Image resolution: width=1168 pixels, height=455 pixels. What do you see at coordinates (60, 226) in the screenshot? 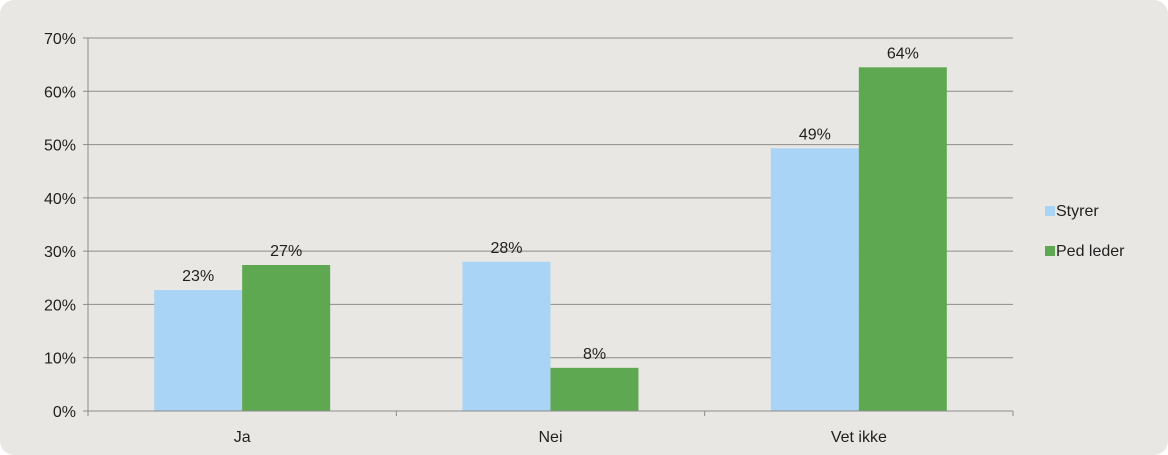
I see `y-axis-tick-labels: 0% 10% 20% 30% 40% 50% 60% 70%` at bounding box center [60, 226].